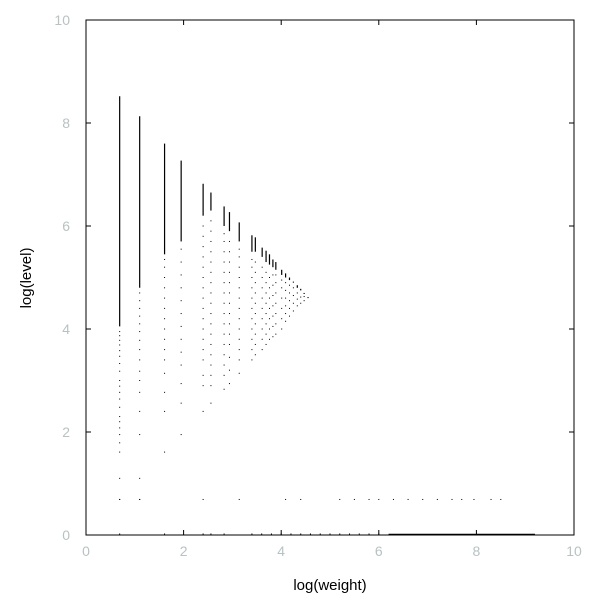 The height and width of the screenshot is (600, 600). I want to click on y-tick-label: 10, so click(62, 20).